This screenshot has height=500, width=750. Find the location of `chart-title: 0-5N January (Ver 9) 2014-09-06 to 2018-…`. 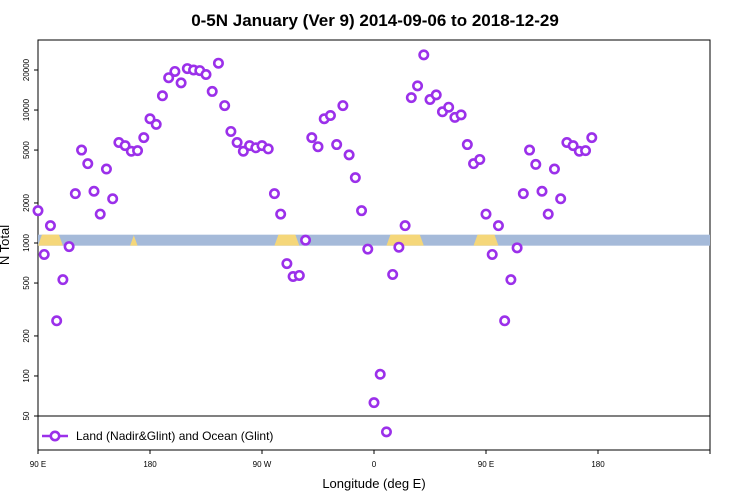

chart-title: 0-5N January (Ver 9) 2014-09-06 to 2018-… is located at coordinates (375, 20).